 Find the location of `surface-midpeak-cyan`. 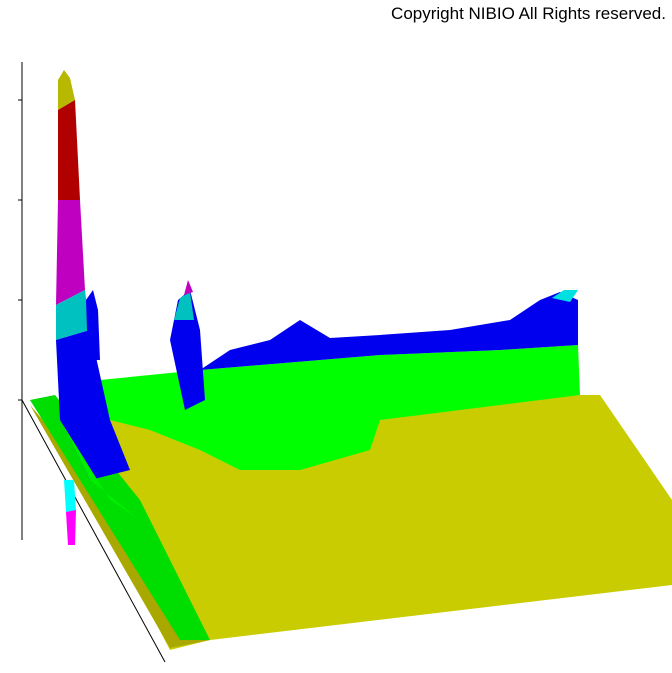

surface-midpeak-cyan is located at coordinates (184, 306).